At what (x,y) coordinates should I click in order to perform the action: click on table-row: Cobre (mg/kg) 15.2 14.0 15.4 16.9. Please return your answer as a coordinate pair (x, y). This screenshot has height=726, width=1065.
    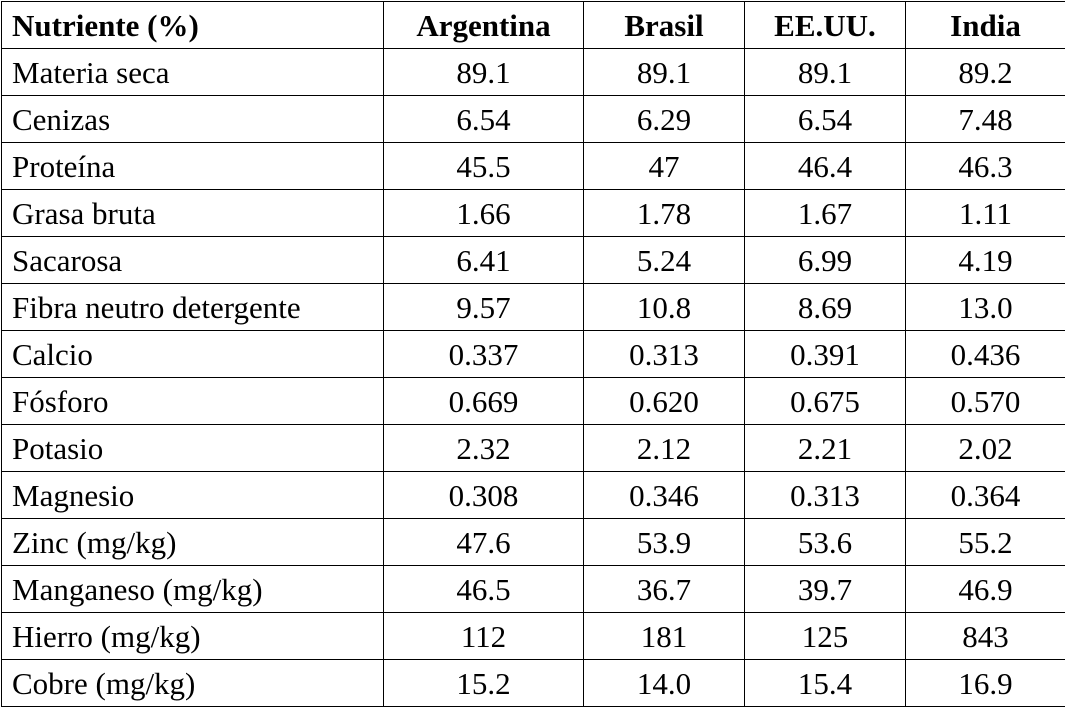
    Looking at the image, I should click on (533, 683).